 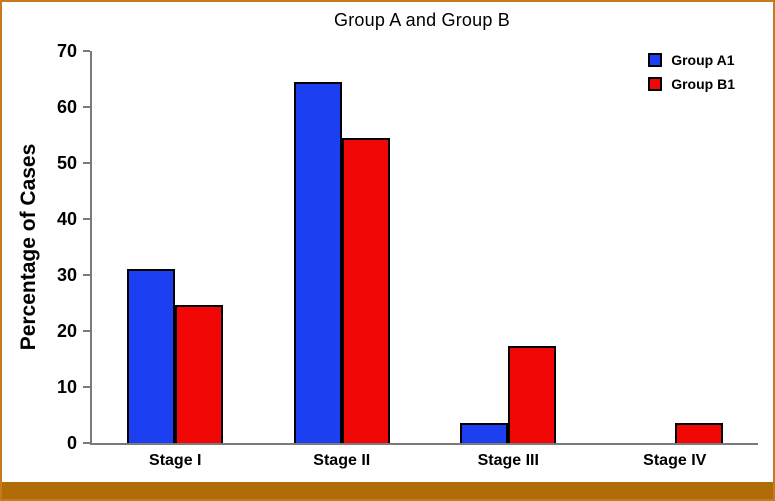 I want to click on x-label: Stage IV, so click(x=675, y=460).